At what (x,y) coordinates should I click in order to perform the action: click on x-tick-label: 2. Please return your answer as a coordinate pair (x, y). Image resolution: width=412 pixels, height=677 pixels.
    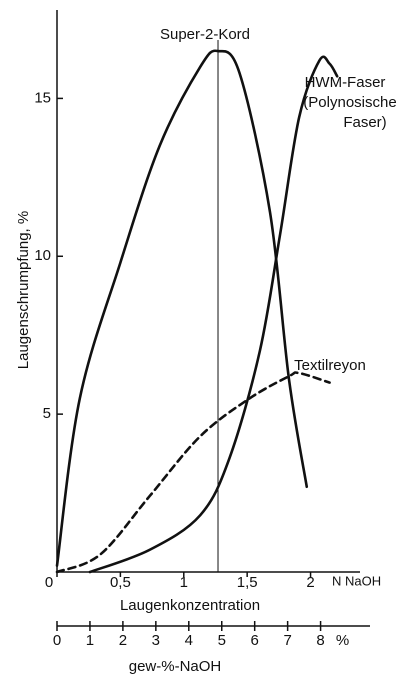
    Looking at the image, I should click on (310, 582).